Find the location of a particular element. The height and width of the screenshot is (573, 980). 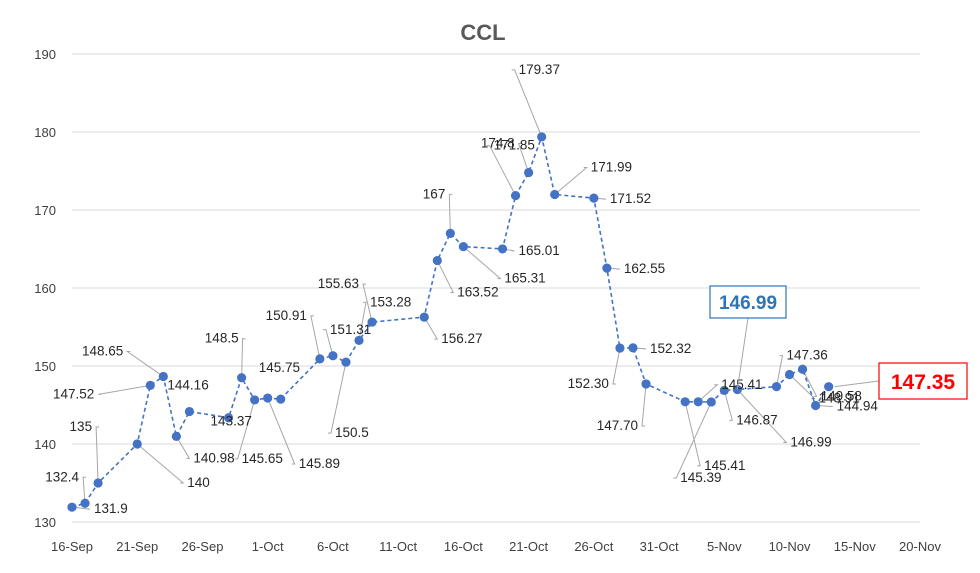

data-label: 135 is located at coordinates (81, 426).